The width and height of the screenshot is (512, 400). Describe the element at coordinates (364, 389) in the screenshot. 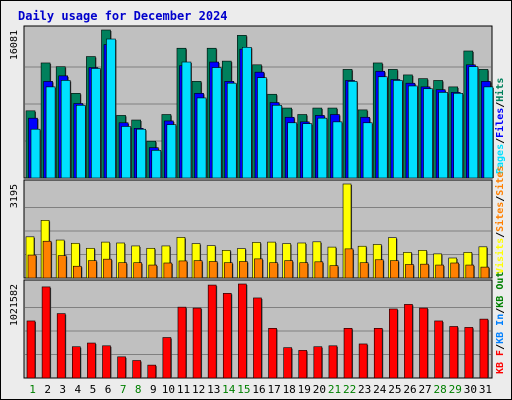

I see `x-tick-label: 23` at that location.